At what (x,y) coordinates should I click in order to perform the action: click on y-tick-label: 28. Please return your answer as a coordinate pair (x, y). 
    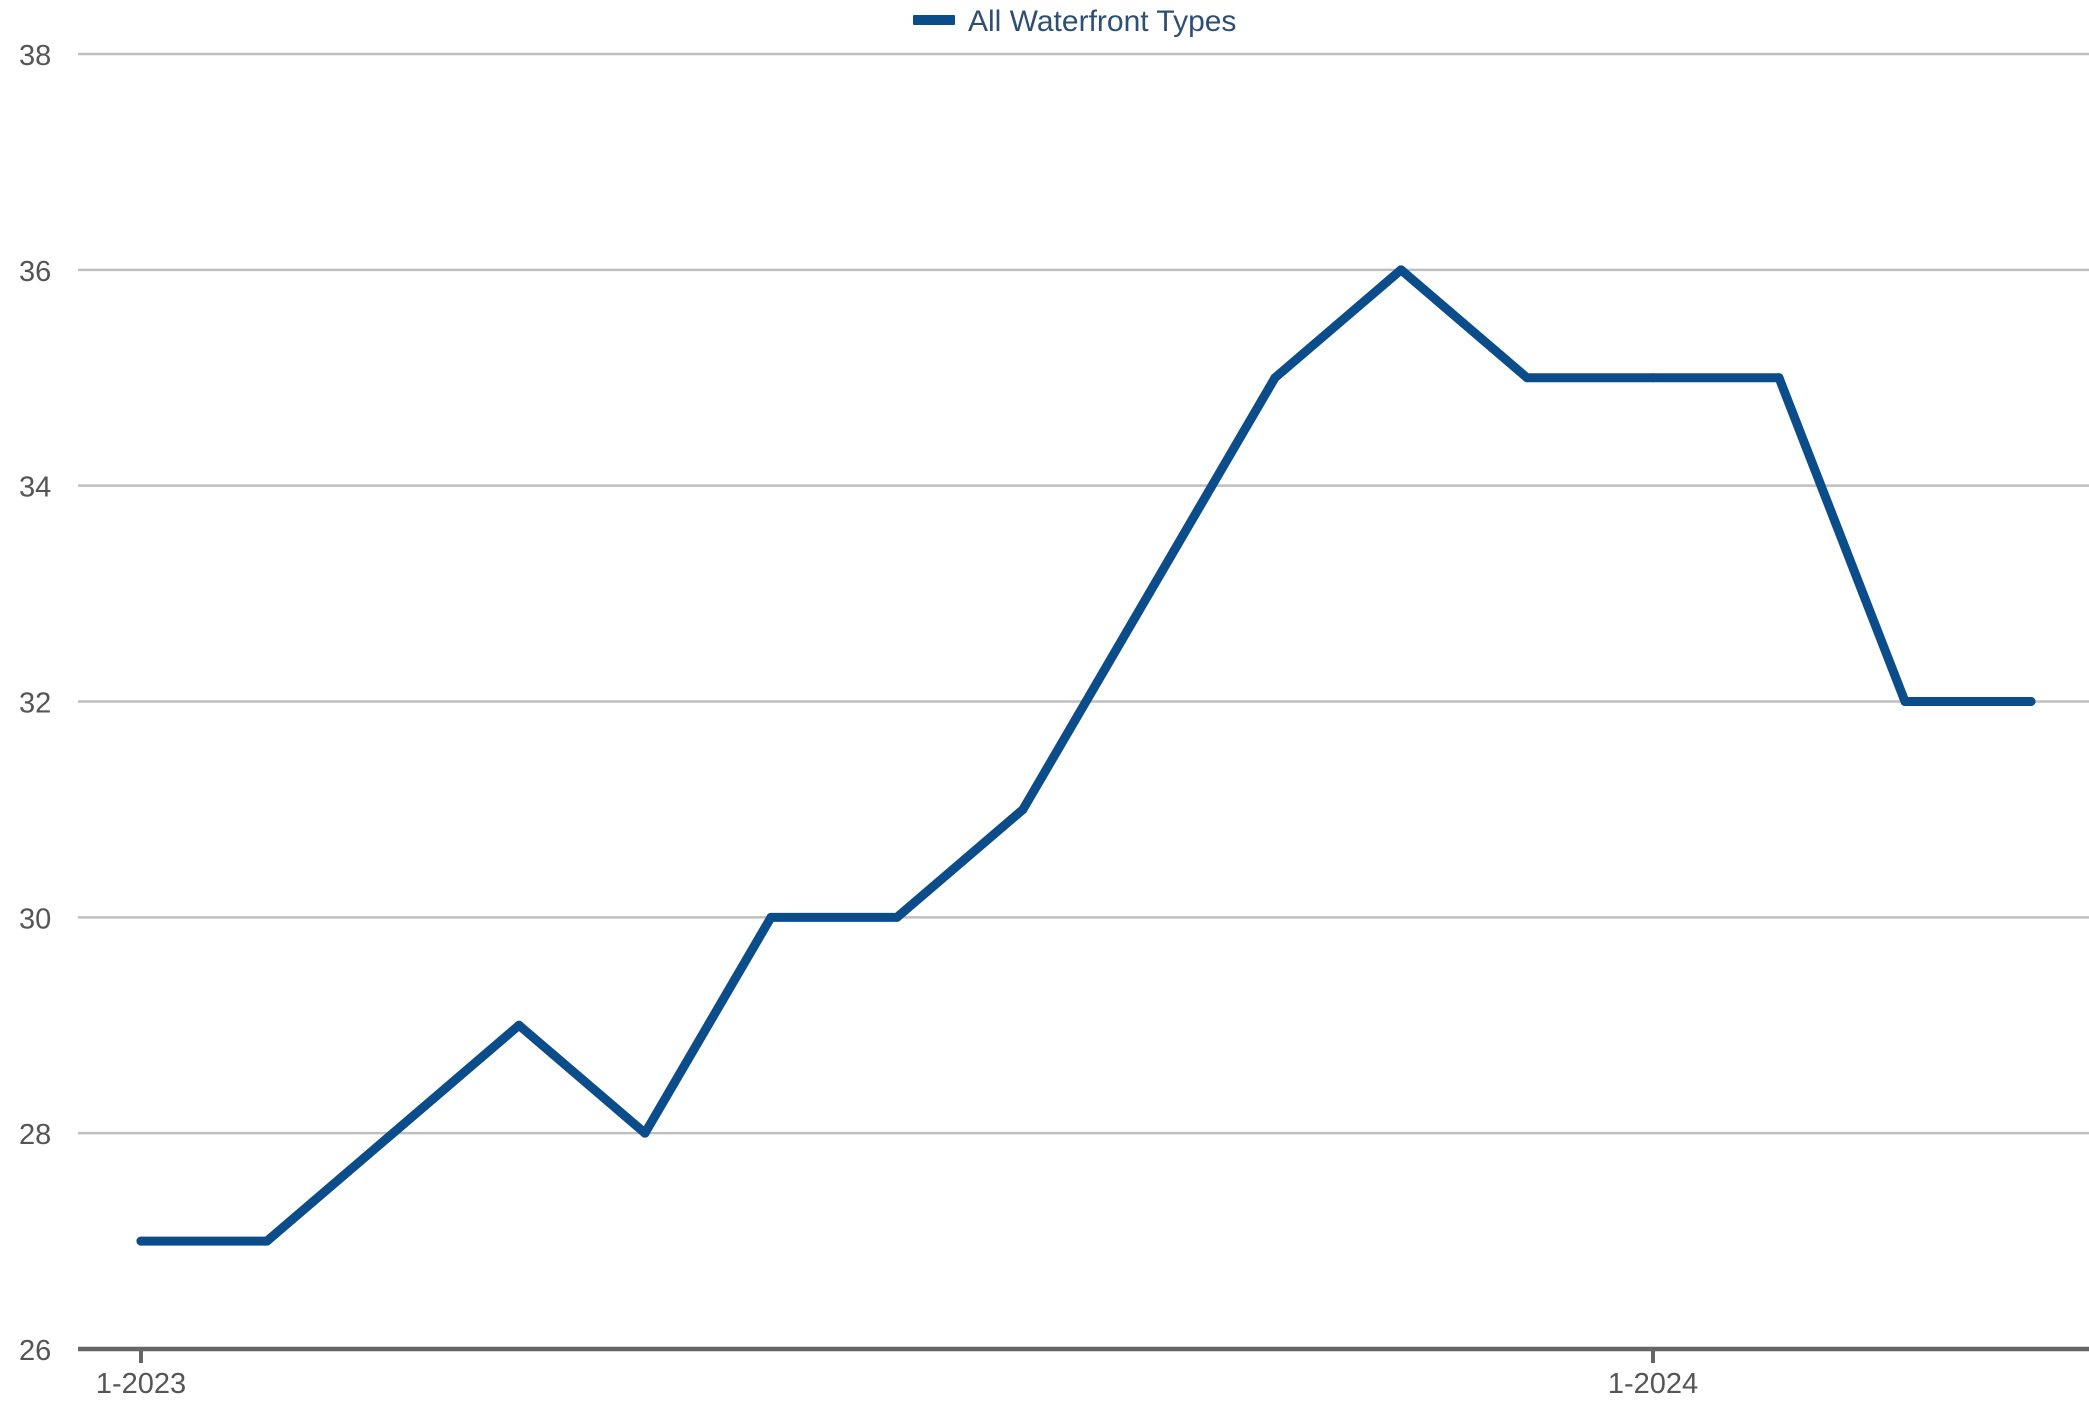
    Looking at the image, I should click on (35, 1135).